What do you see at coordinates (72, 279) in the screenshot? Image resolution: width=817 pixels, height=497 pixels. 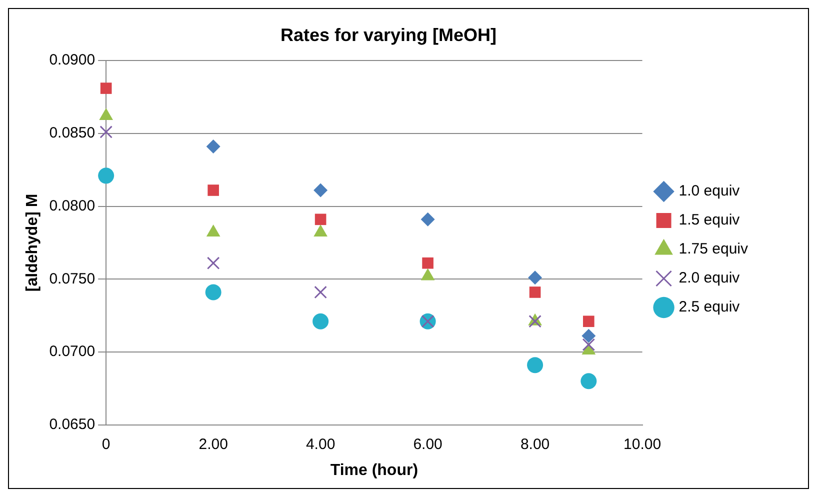 I see `y-tick-label: 0.0750` at bounding box center [72, 279].